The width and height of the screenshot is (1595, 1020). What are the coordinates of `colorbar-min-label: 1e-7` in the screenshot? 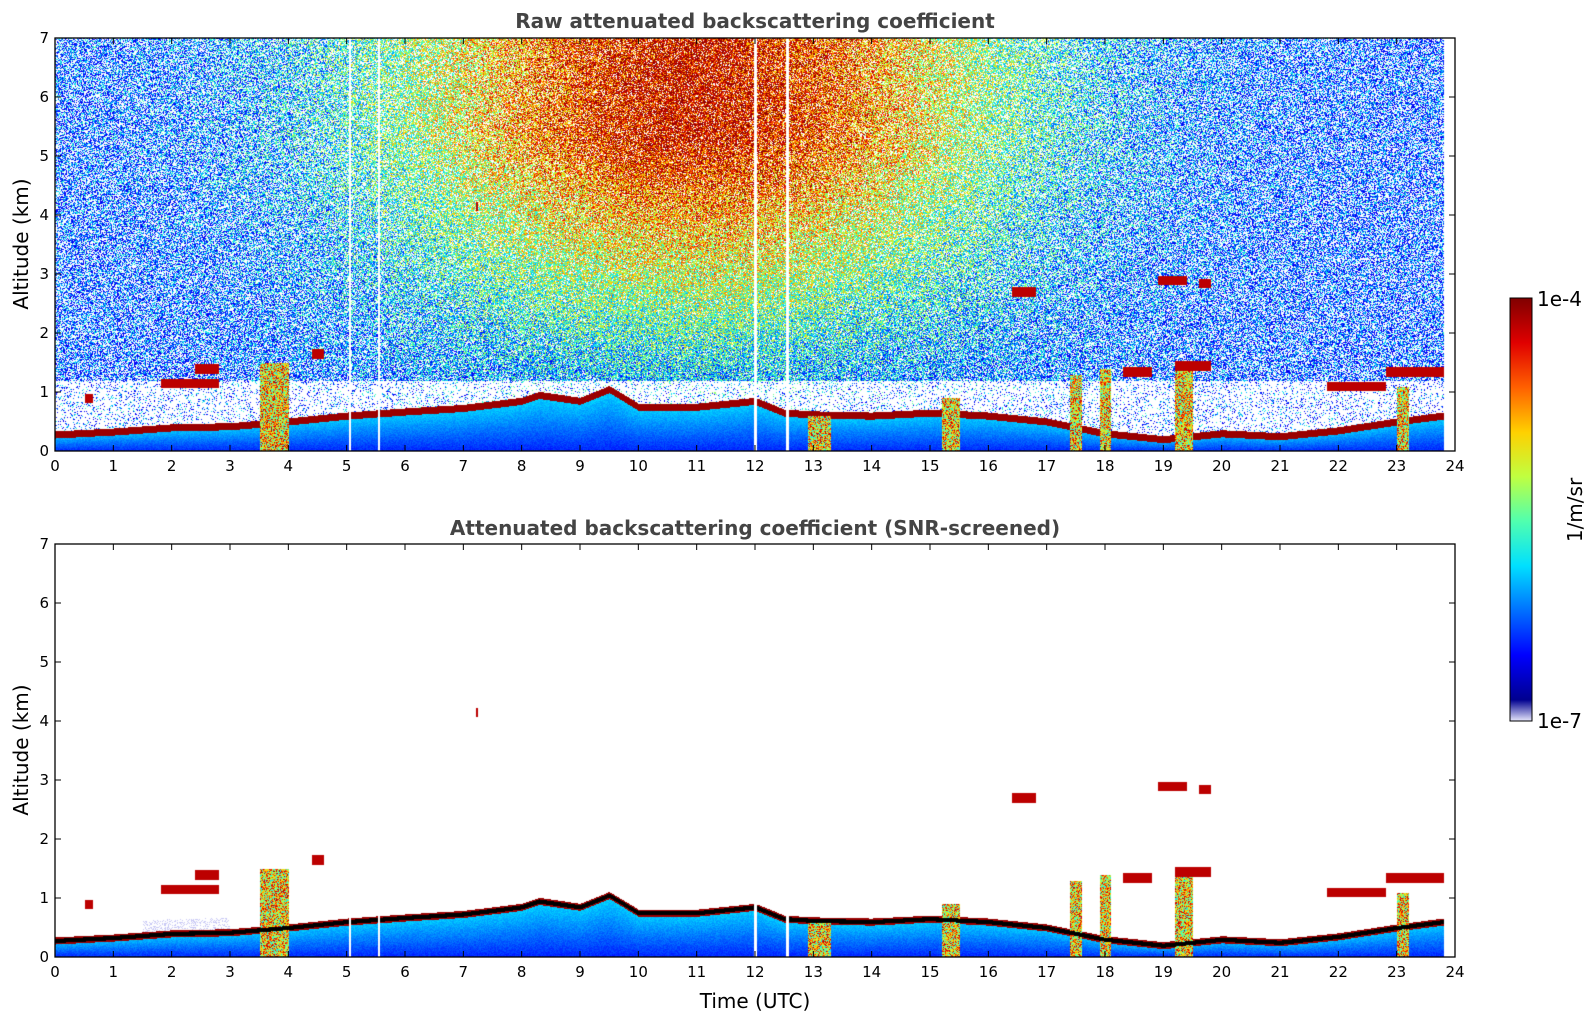 It's located at (1559, 721).